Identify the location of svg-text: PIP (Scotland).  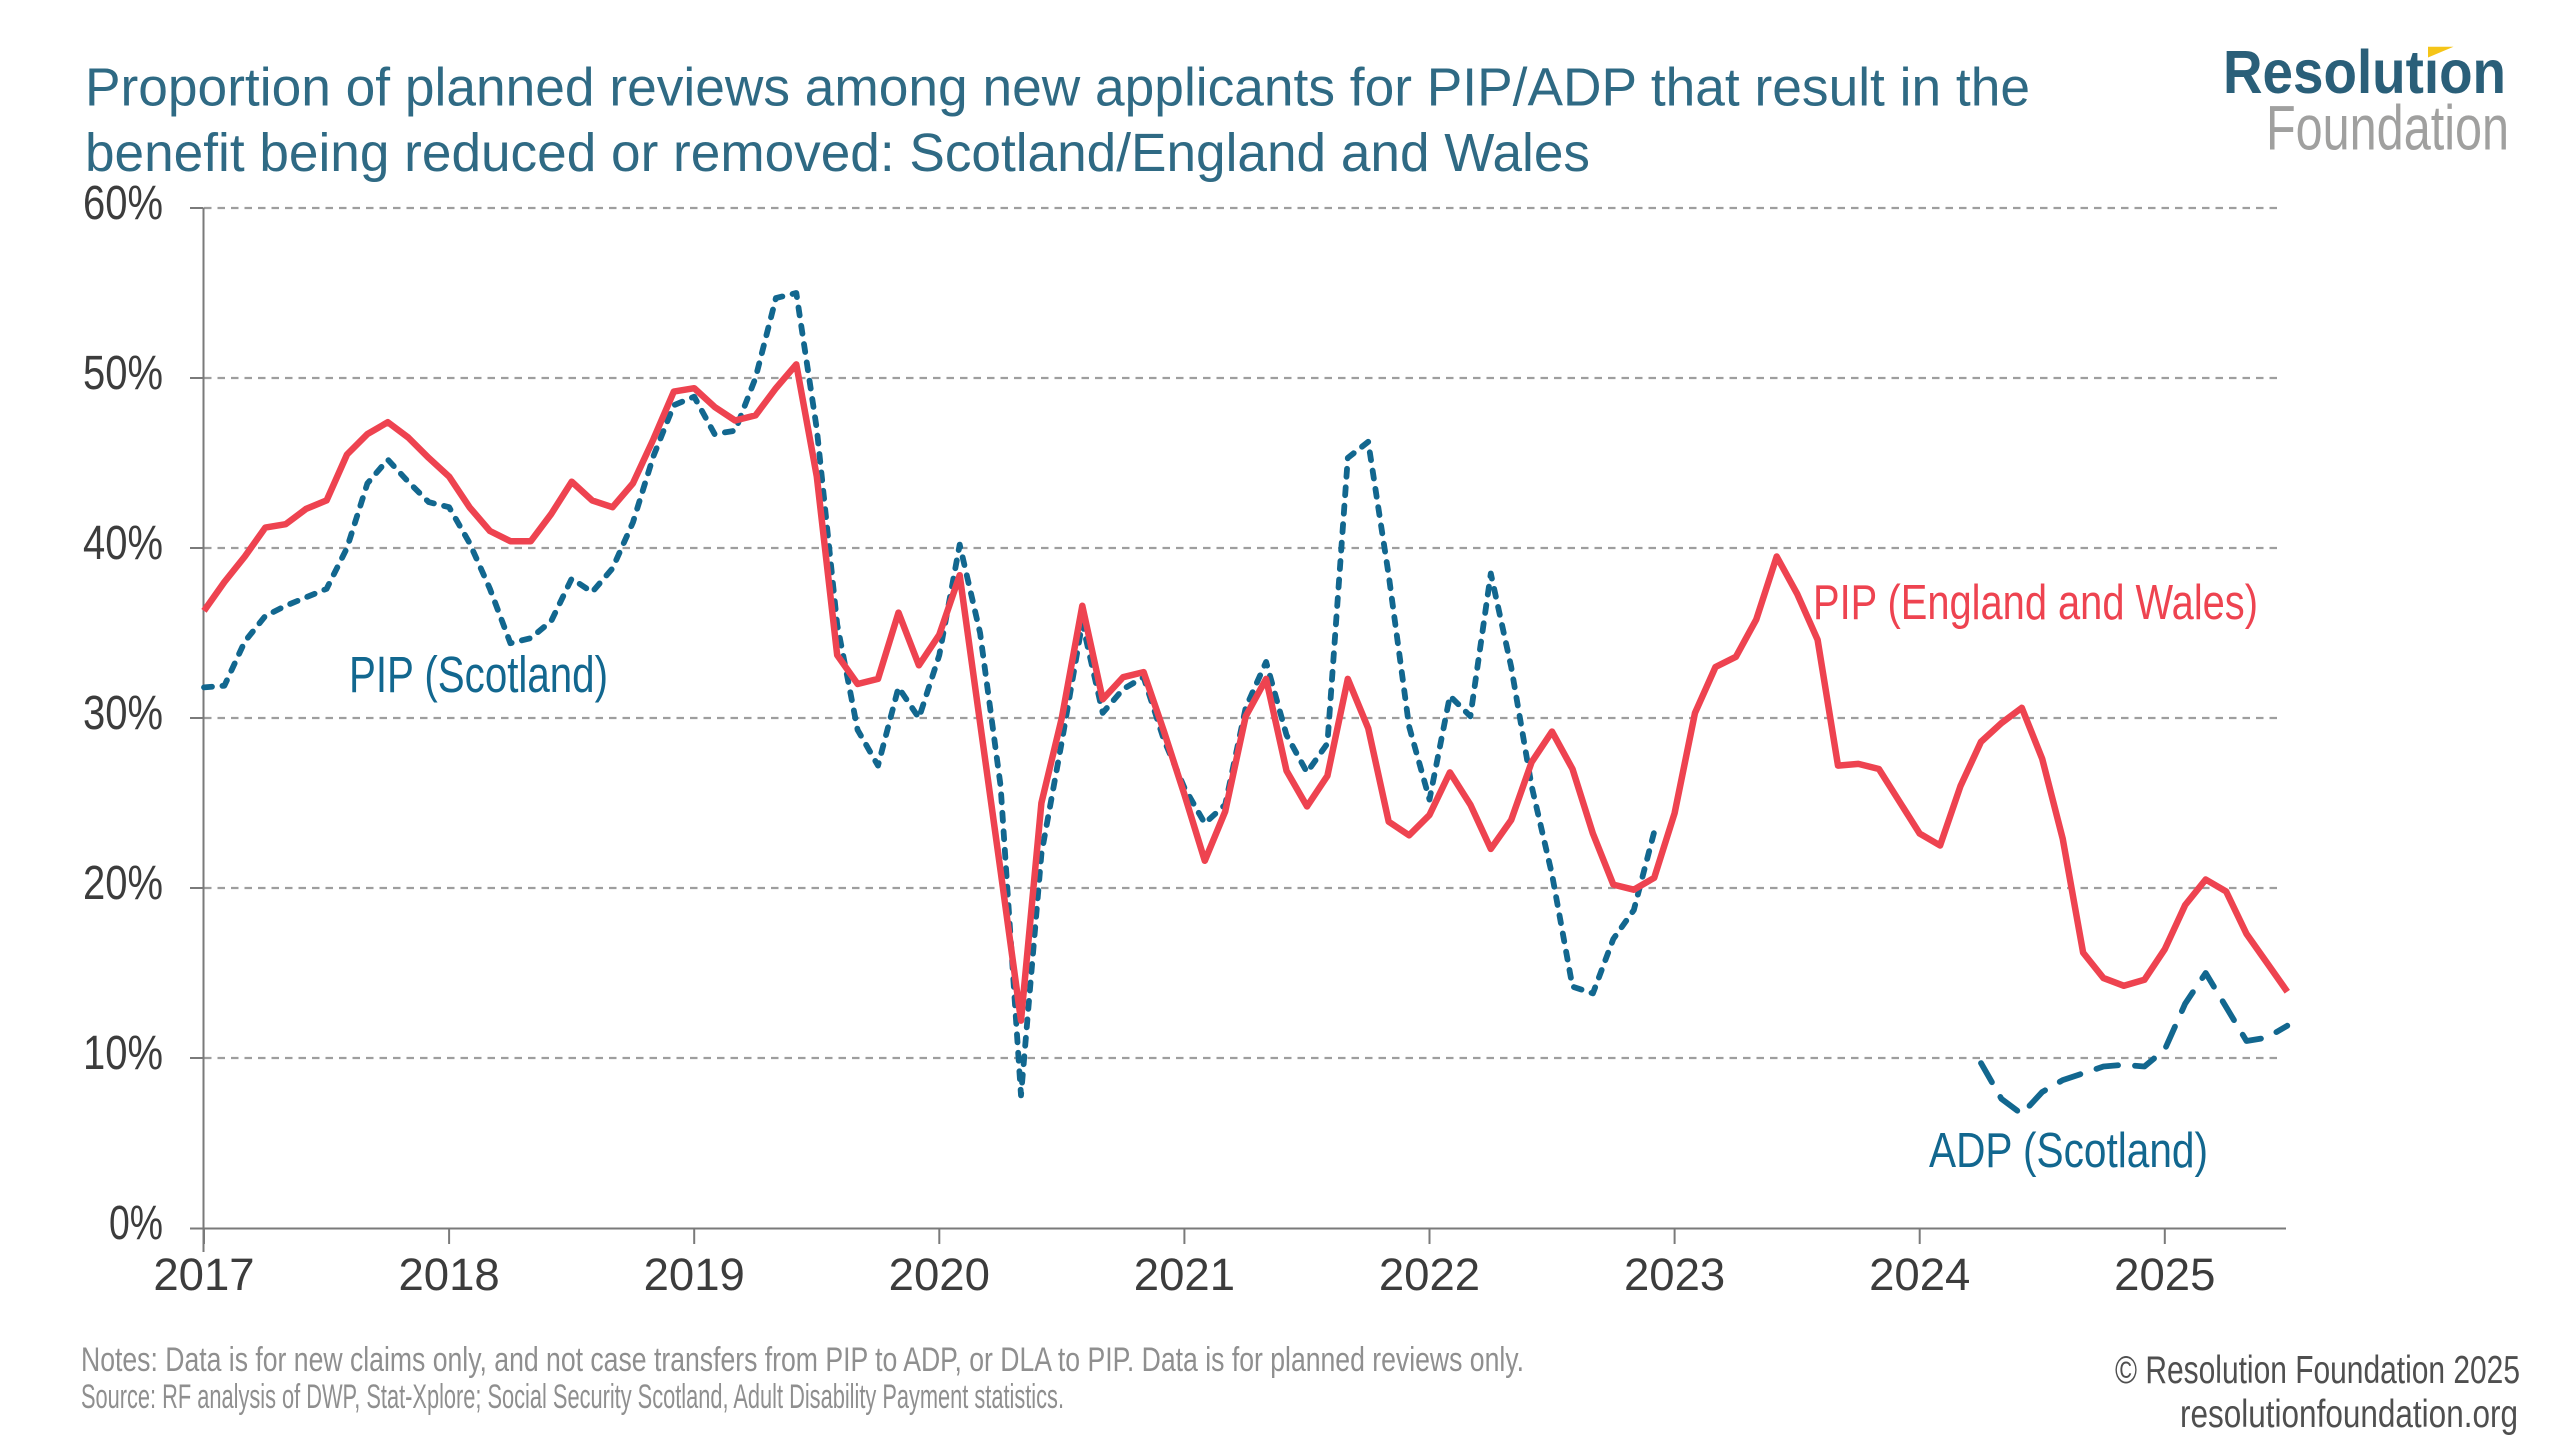
(478, 674).